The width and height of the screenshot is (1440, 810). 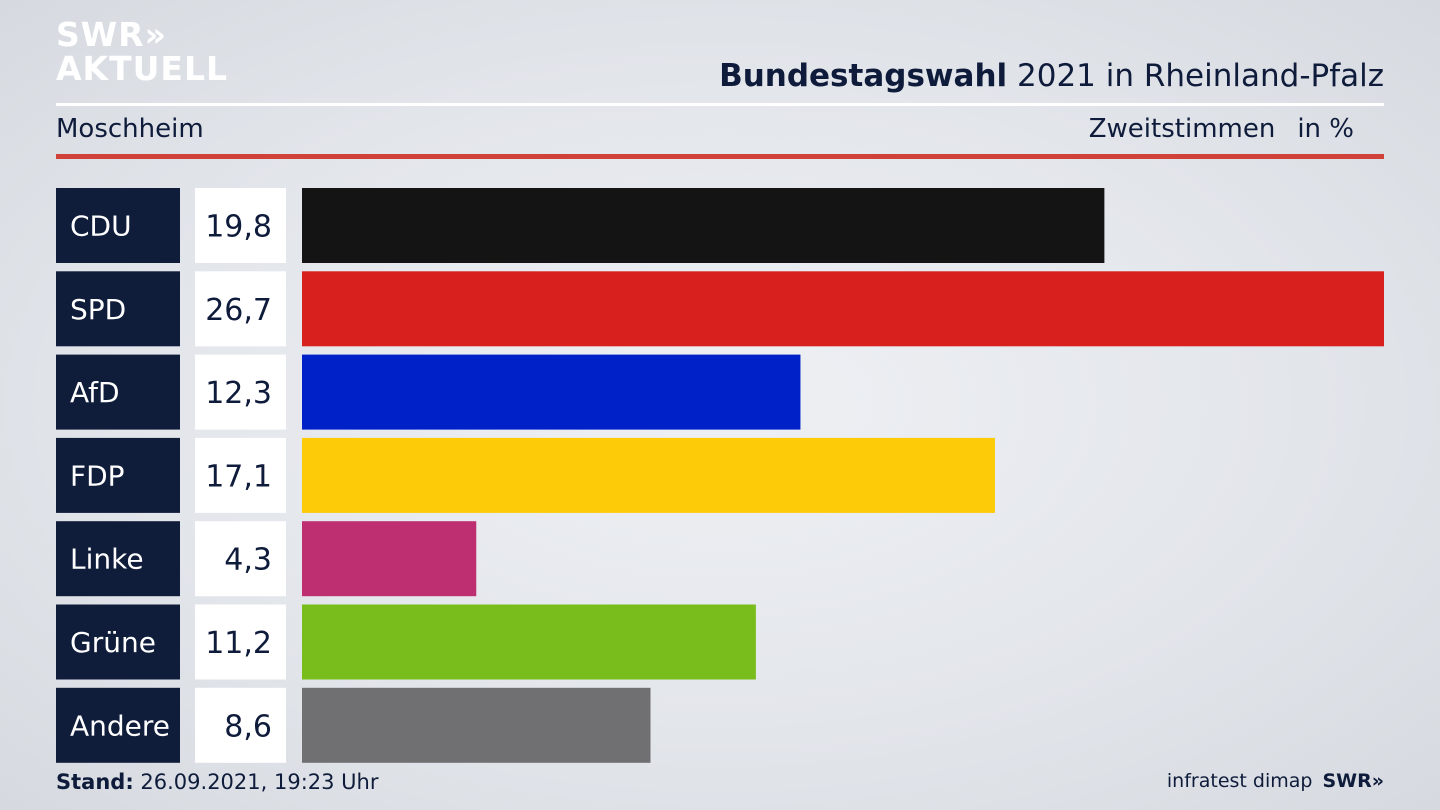 I want to click on party-label-box-andere, so click(x=118, y=725).